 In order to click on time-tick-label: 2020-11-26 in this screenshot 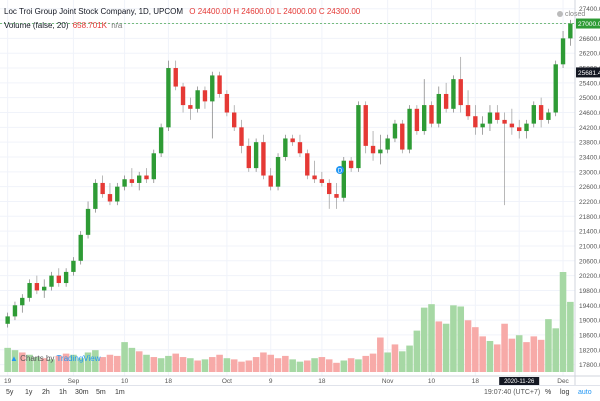, I will do `click(519, 382)`.